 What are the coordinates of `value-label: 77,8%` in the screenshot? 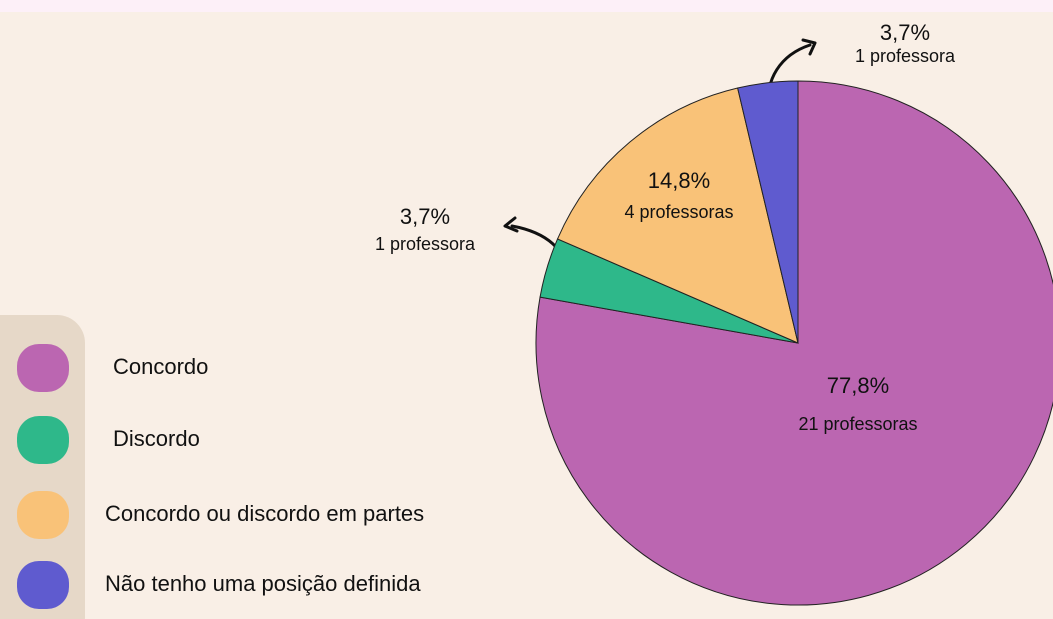 It's located at (858, 385).